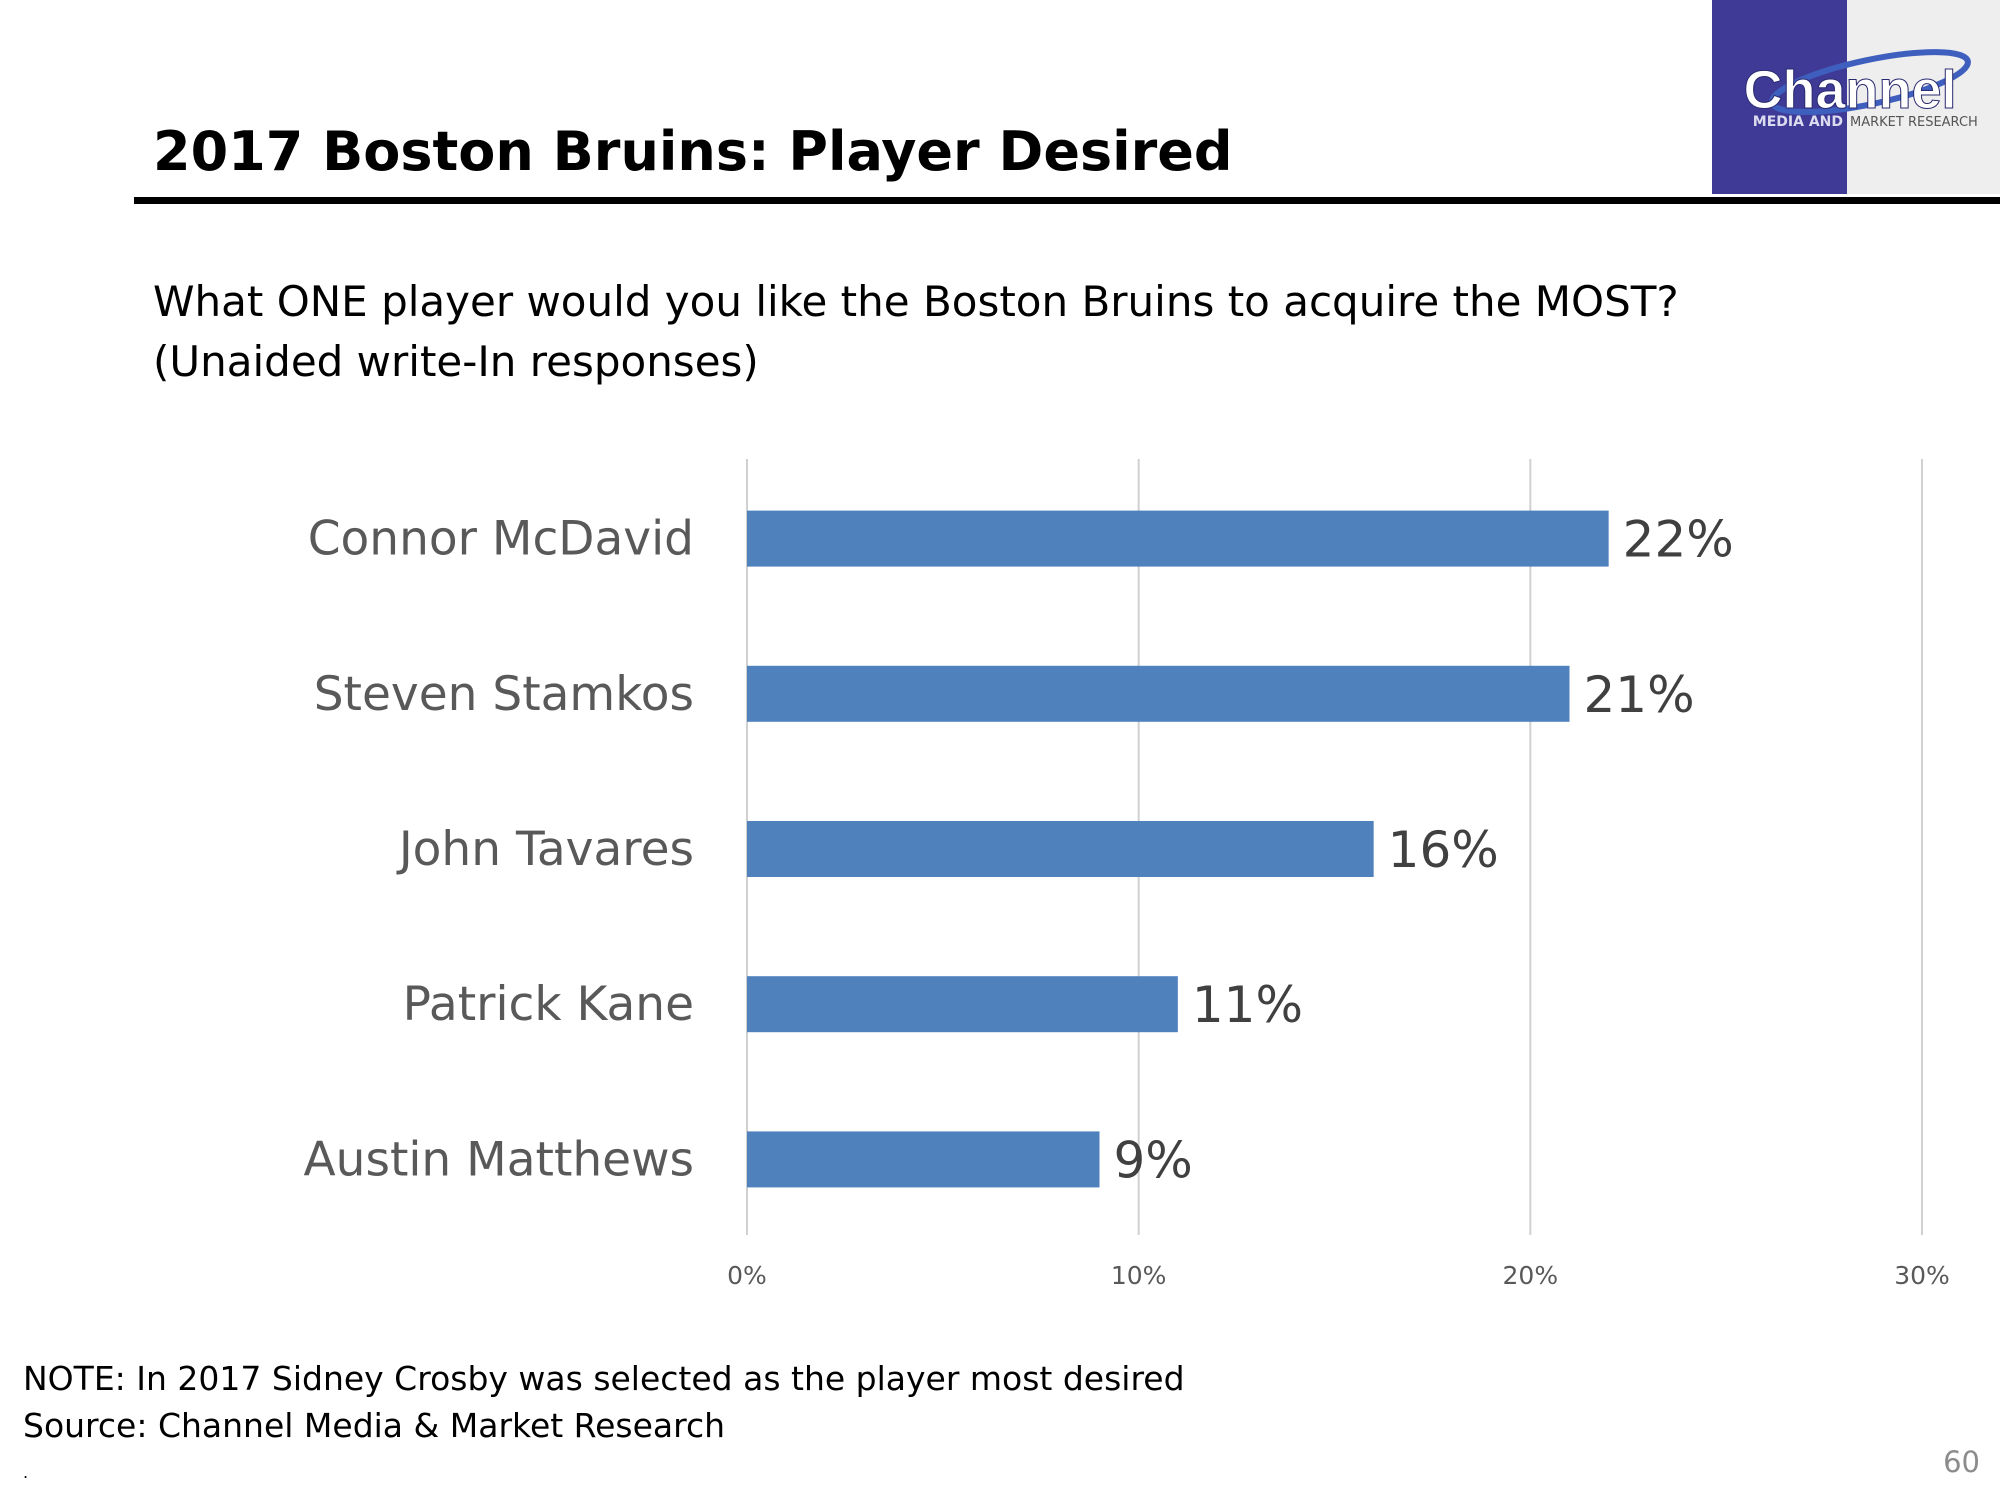 The image size is (2000, 1500). I want to click on value-label: 22%, so click(1678, 540).